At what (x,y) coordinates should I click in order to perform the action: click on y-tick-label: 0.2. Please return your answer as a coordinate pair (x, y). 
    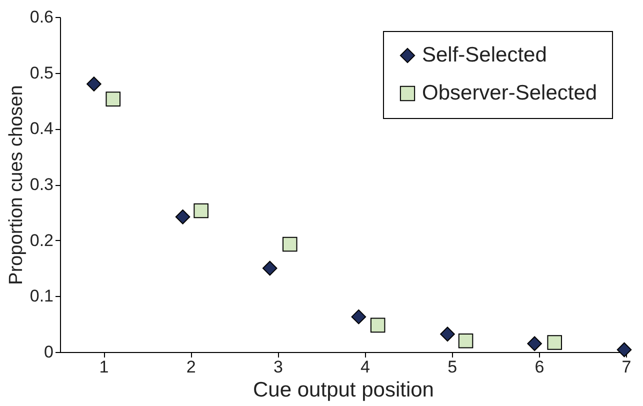
    Looking at the image, I should click on (42, 240).